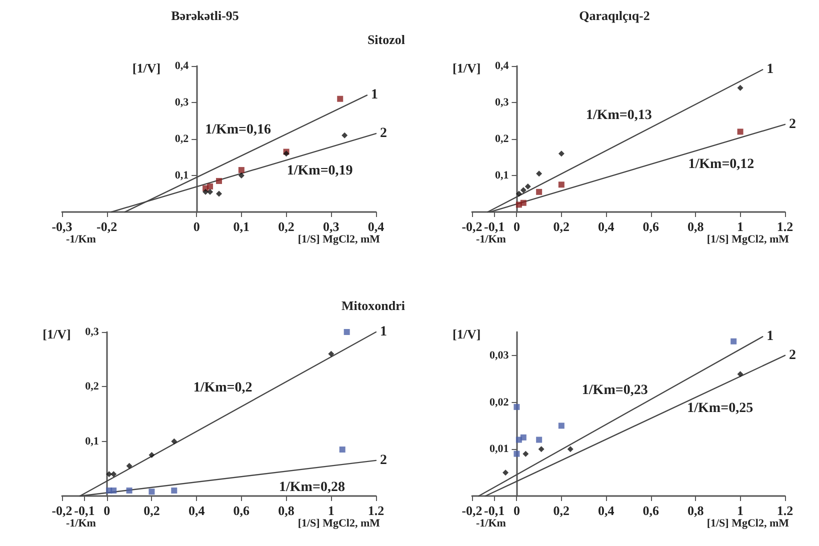 The height and width of the screenshot is (546, 819). I want to click on annotation: 1/Km=0,16, so click(238, 130).